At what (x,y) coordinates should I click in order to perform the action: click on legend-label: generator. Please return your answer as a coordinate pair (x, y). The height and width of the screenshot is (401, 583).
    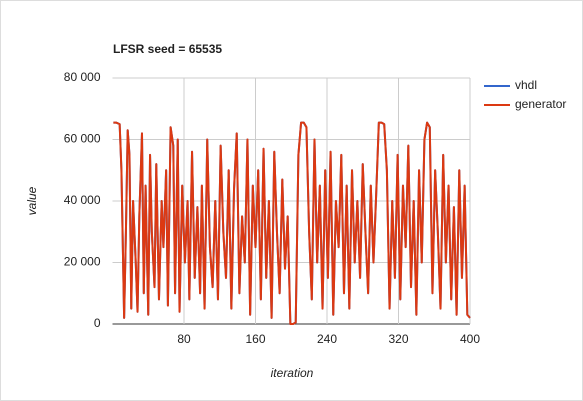
    Looking at the image, I should click on (540, 104).